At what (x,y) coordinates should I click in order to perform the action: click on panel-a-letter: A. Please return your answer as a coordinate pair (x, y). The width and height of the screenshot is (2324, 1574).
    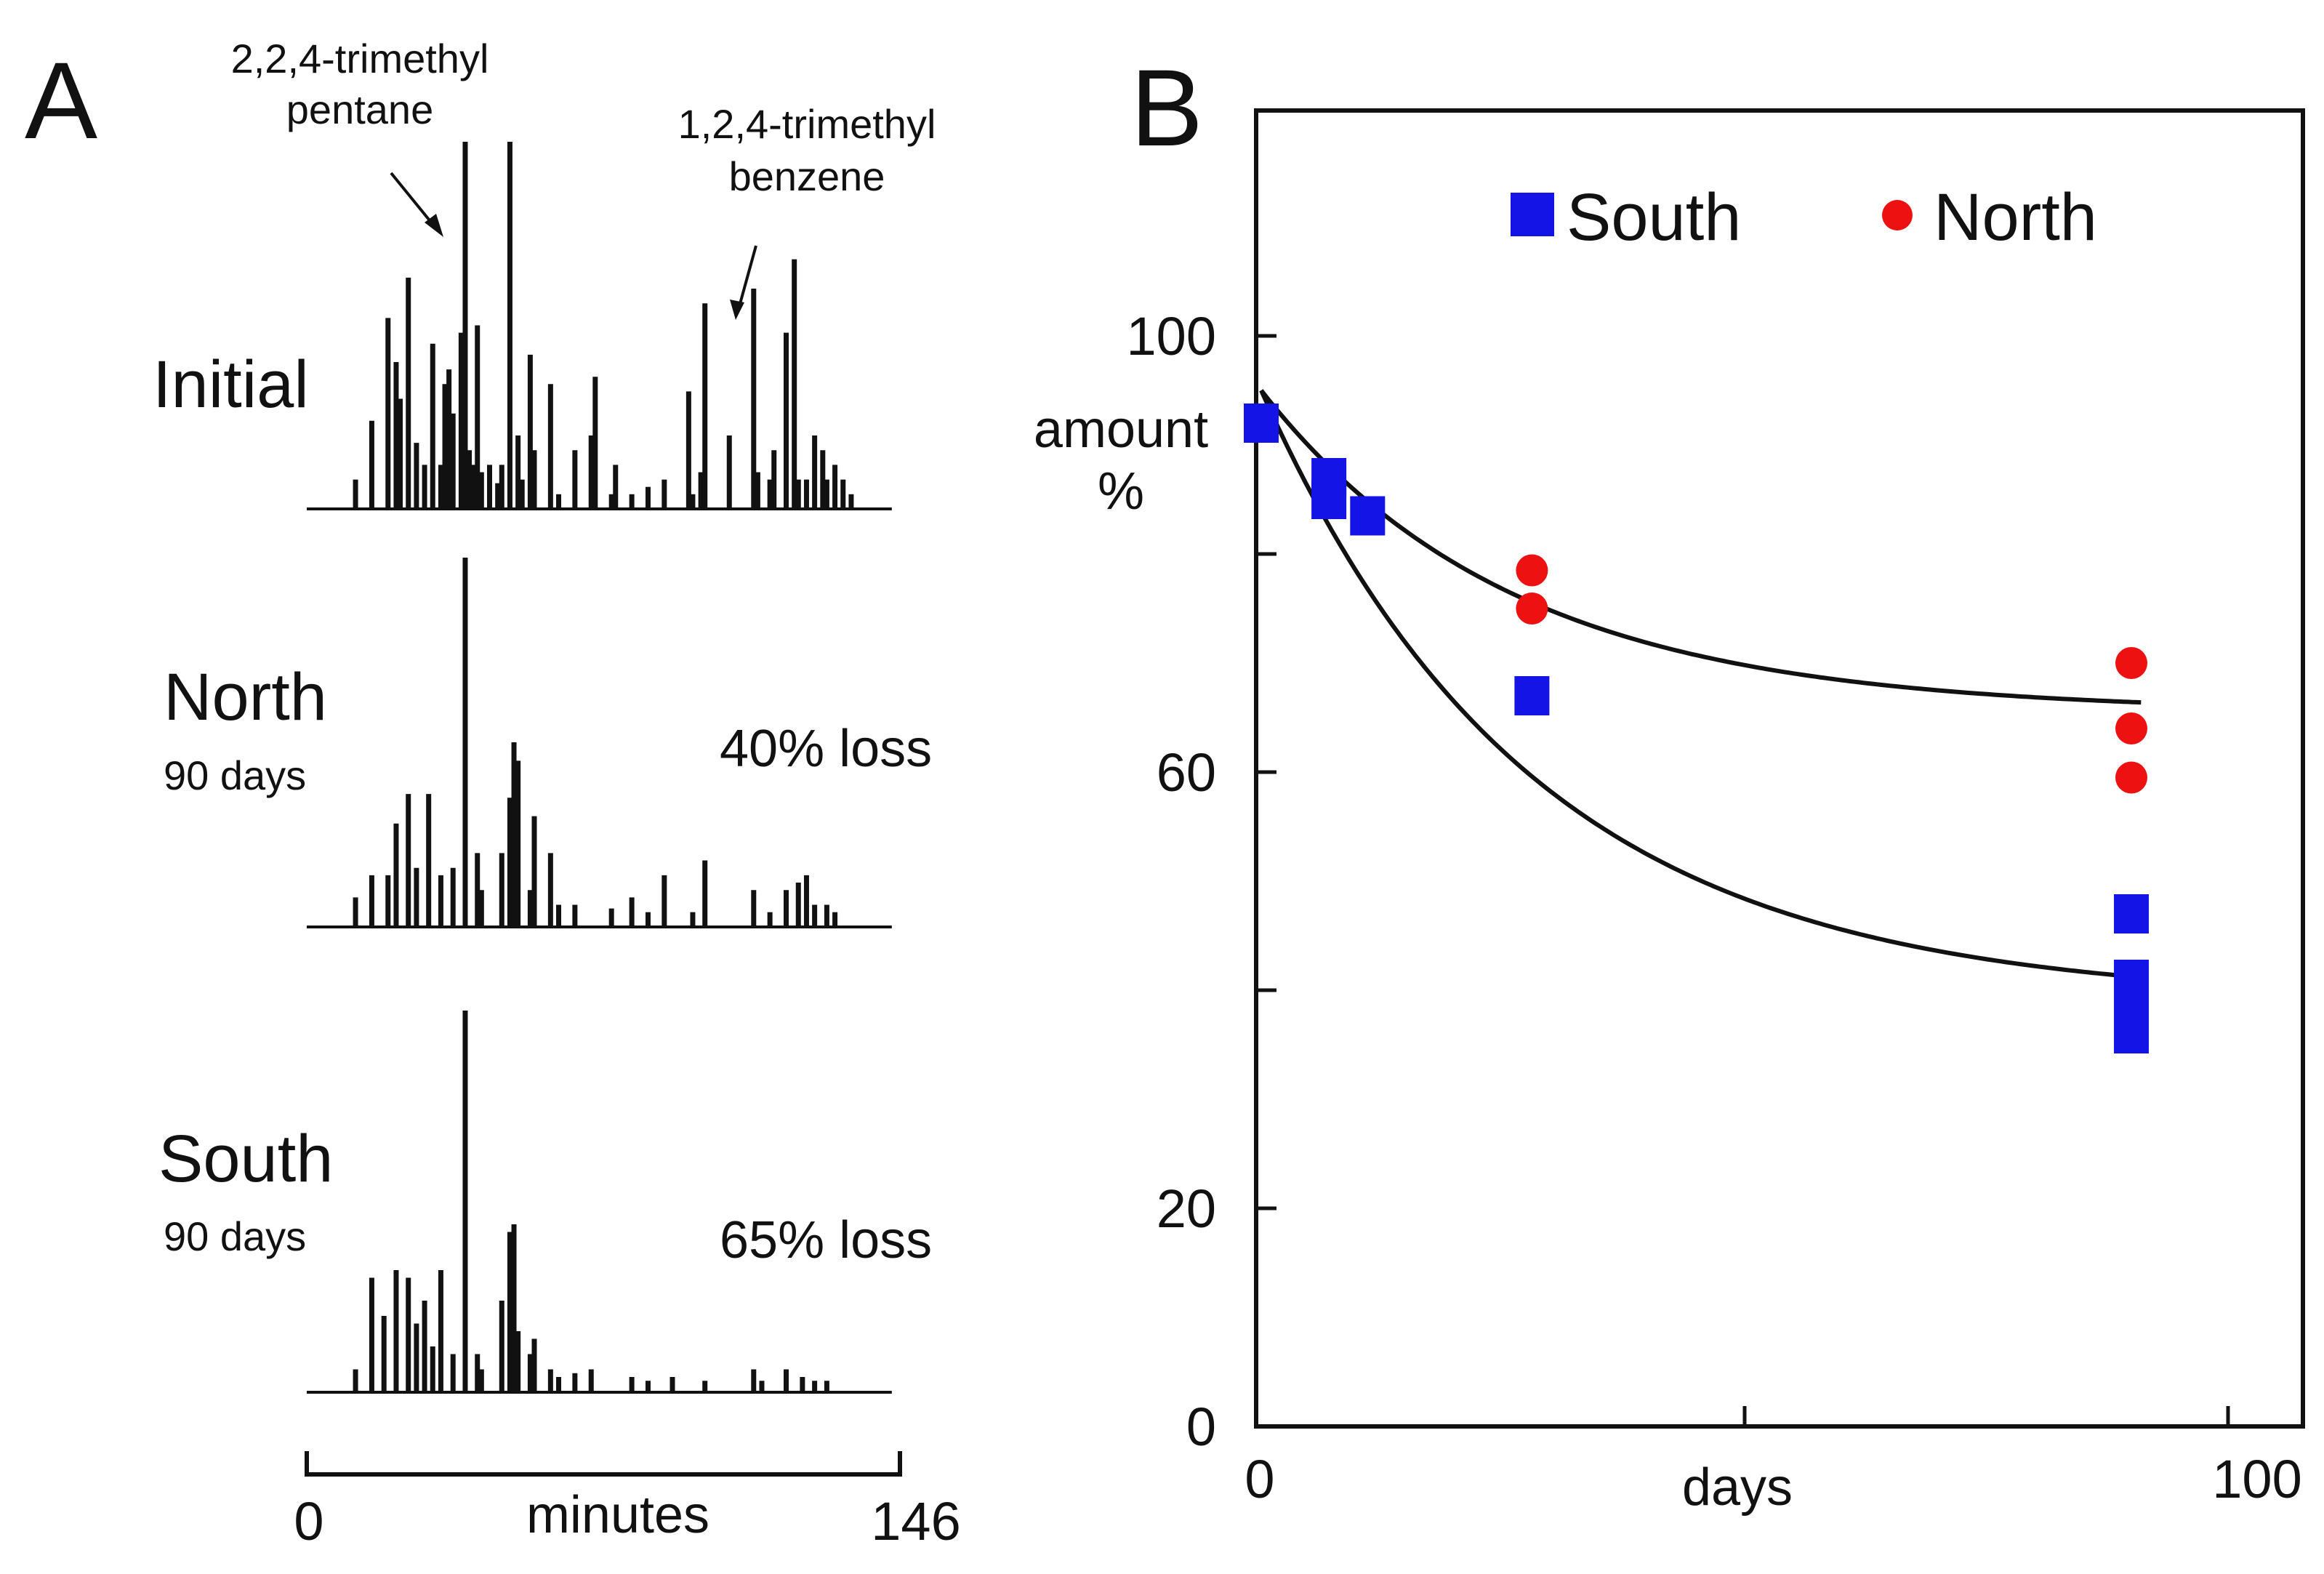
    Looking at the image, I should click on (61, 100).